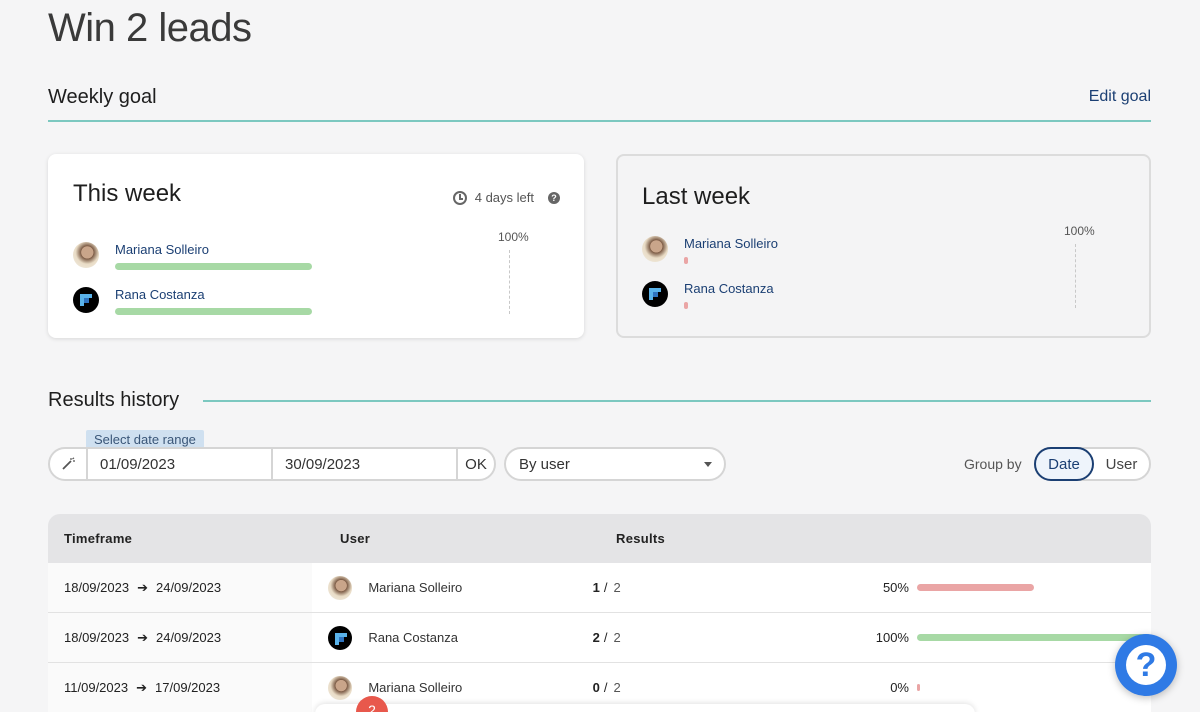 The width and height of the screenshot is (1200, 712). Describe the element at coordinates (459, 197) in the screenshot. I see `clock-icon` at that location.